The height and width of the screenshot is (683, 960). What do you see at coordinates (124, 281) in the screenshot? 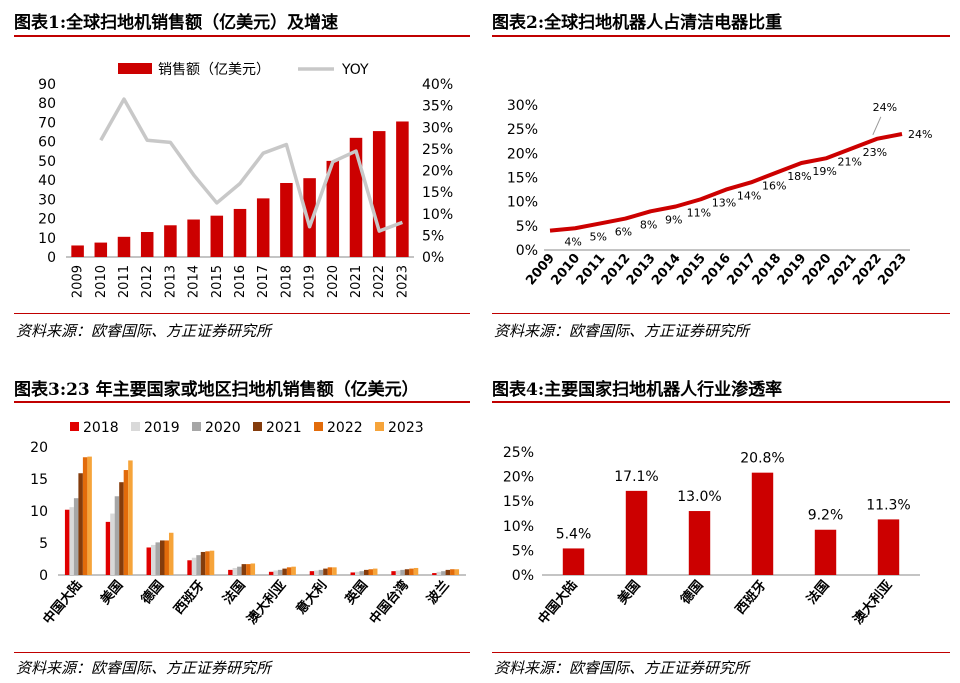
I see `x-tick-label: 2011` at bounding box center [124, 281].